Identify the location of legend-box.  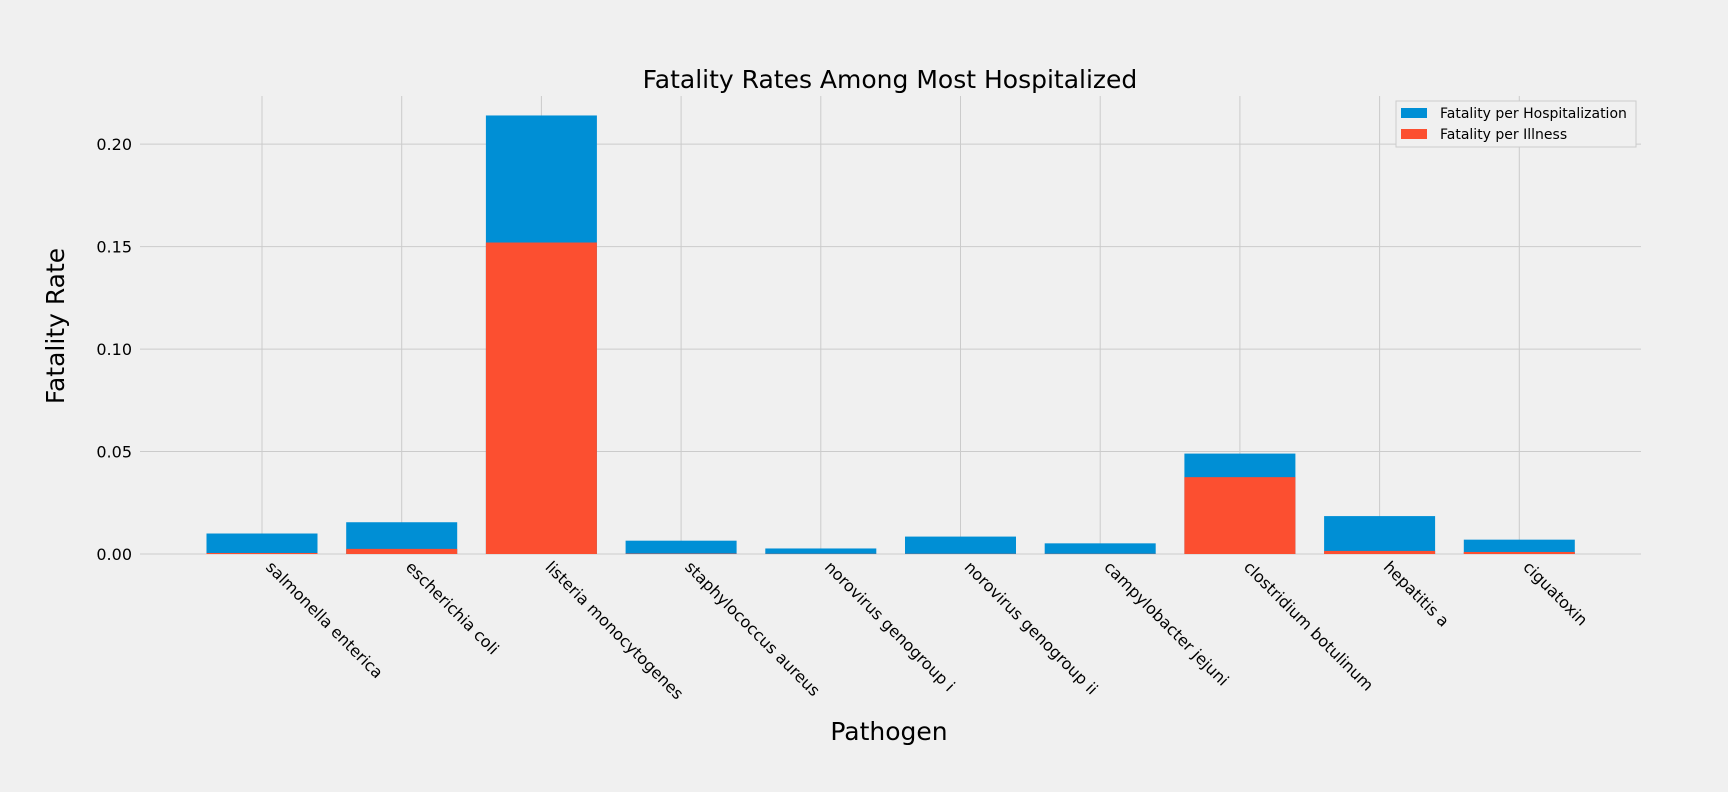
(1516, 124).